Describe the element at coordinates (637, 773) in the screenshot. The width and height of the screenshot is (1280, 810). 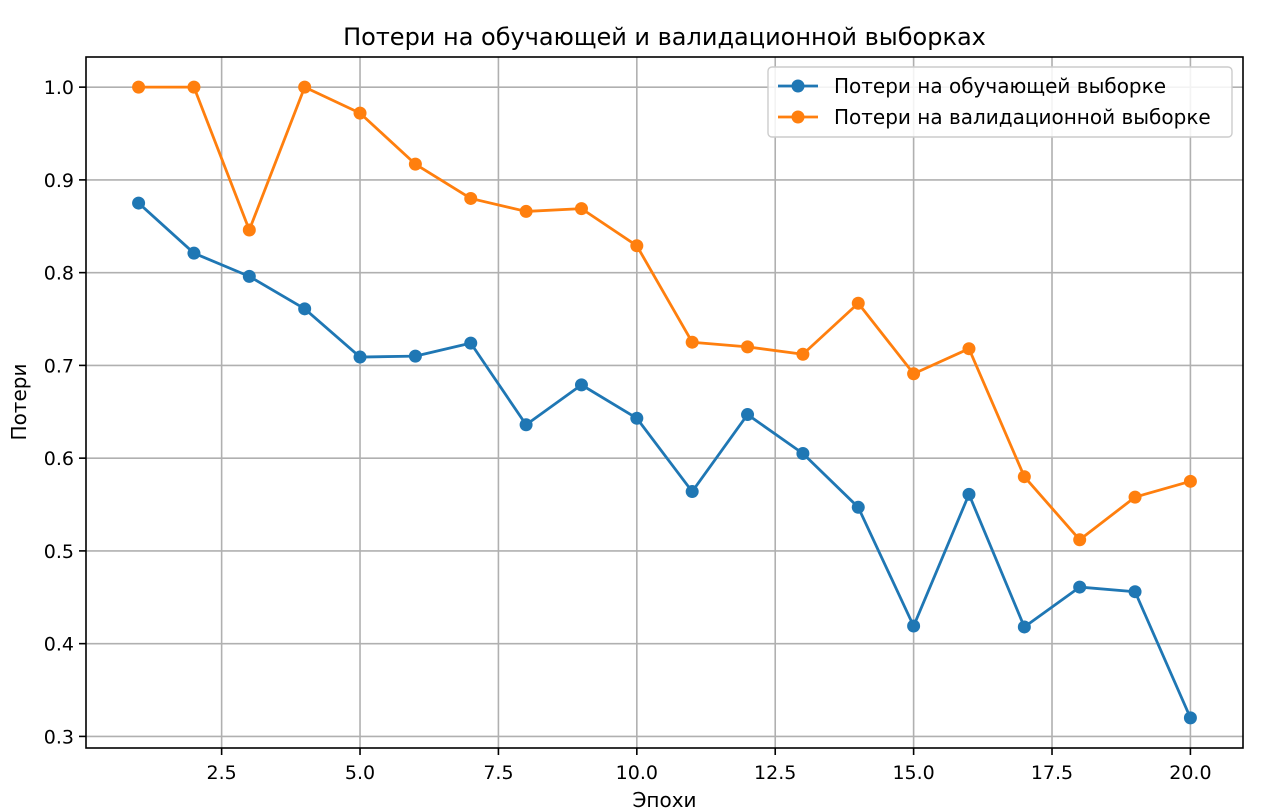
I see `x-tick-label: 10.0` at that location.